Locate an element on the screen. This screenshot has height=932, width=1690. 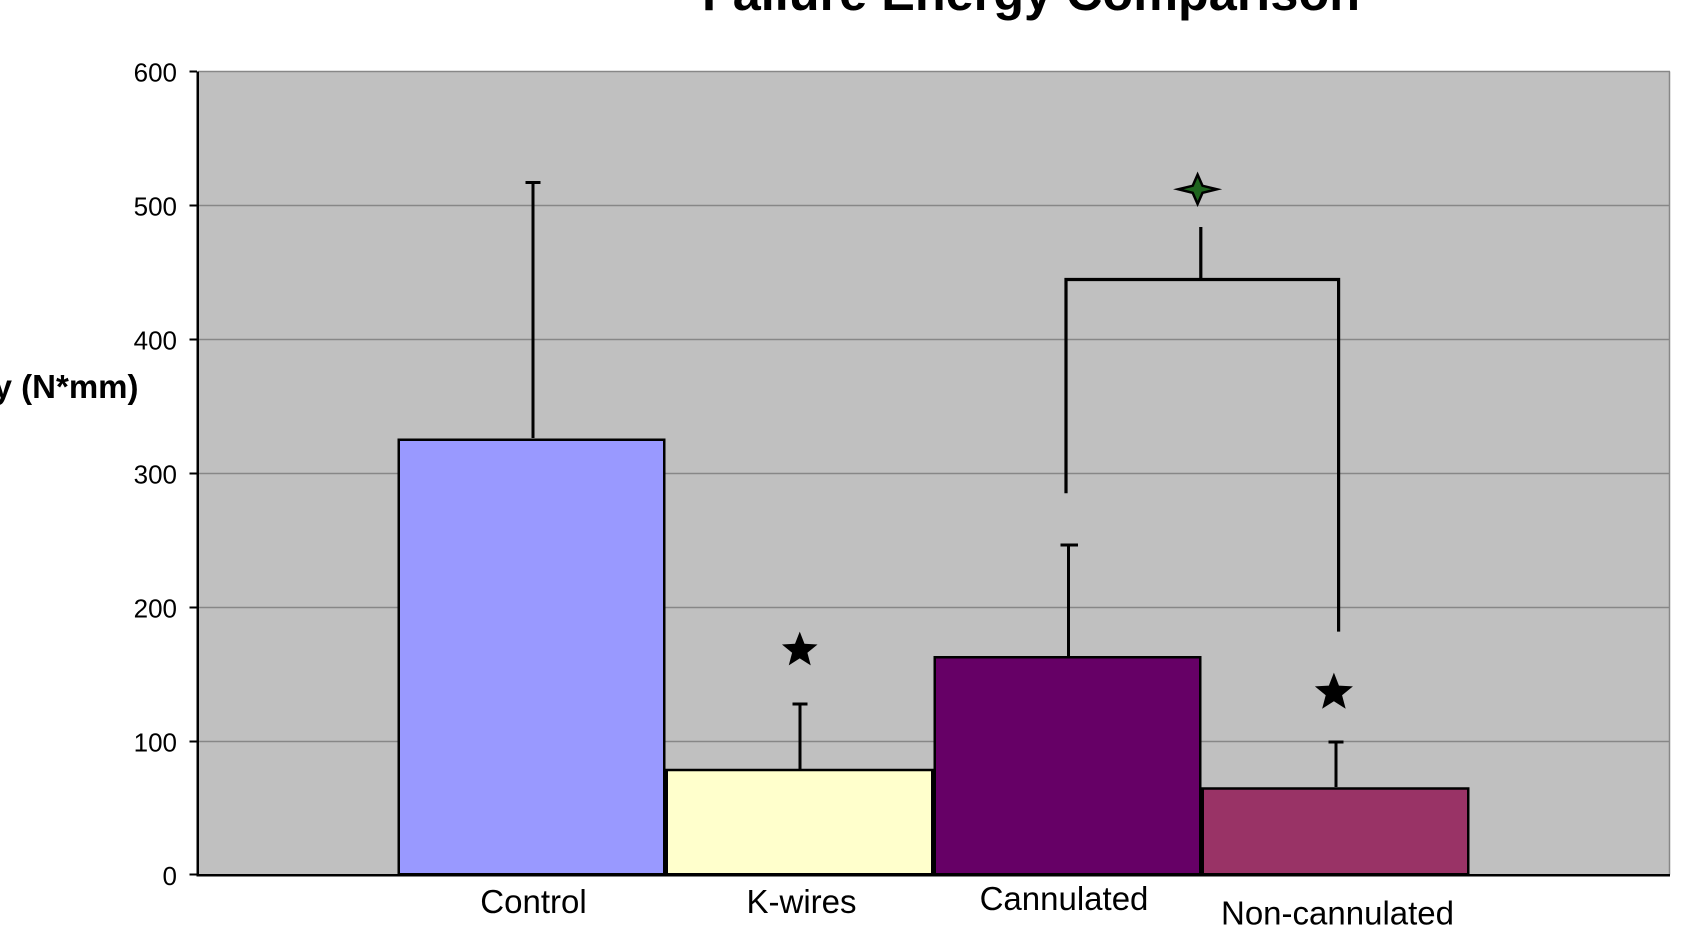
svg-text: 0 is located at coordinates (170, 876).